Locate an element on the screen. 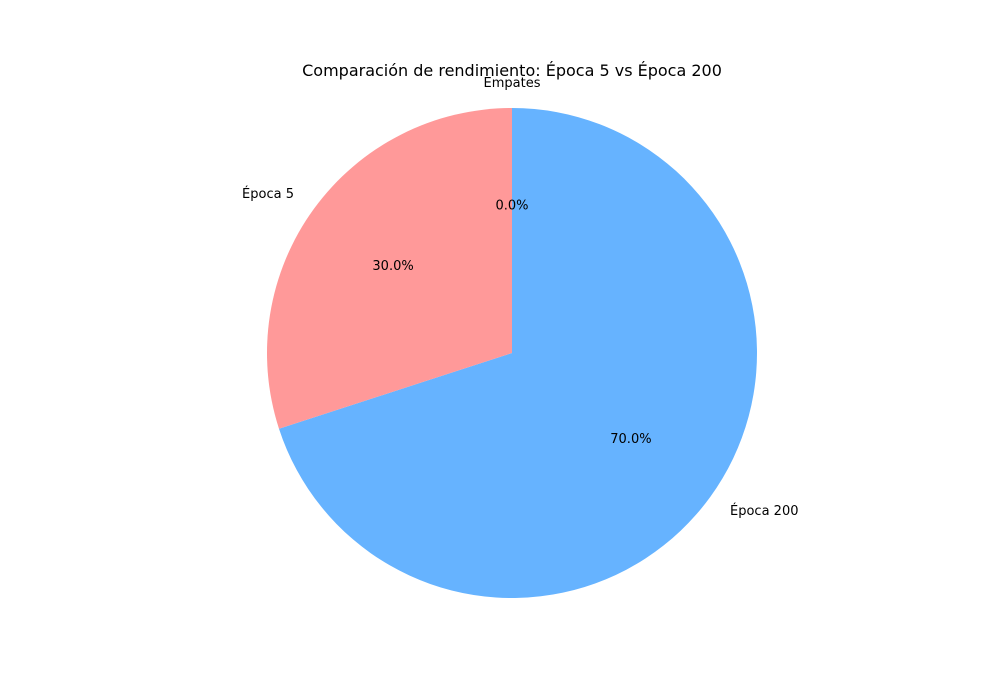  slice-pct-epoca-200: 70.0% is located at coordinates (630, 439).